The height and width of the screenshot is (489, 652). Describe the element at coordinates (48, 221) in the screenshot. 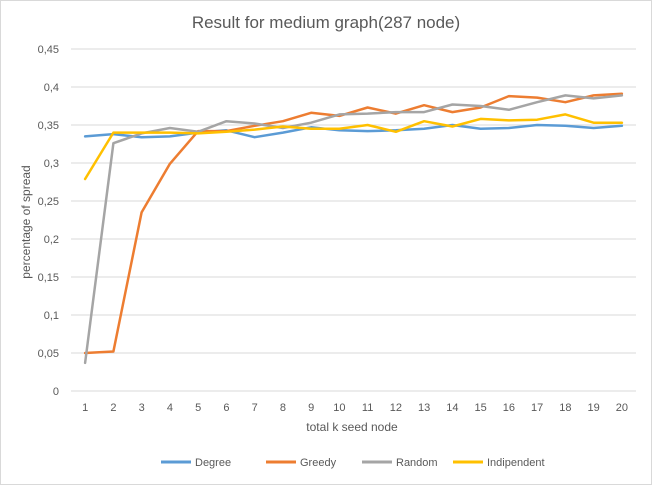

I see `y-axis-ticks: 0 0,05 0,1 0,15 0,2 0,25 0,3 0,35 0,4 0,45` at that location.